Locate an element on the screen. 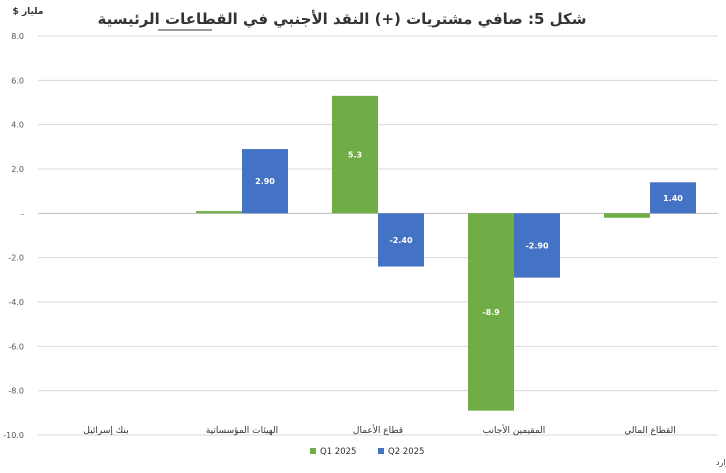 The image size is (726, 473). y-tick-label: - is located at coordinates (22, 213).